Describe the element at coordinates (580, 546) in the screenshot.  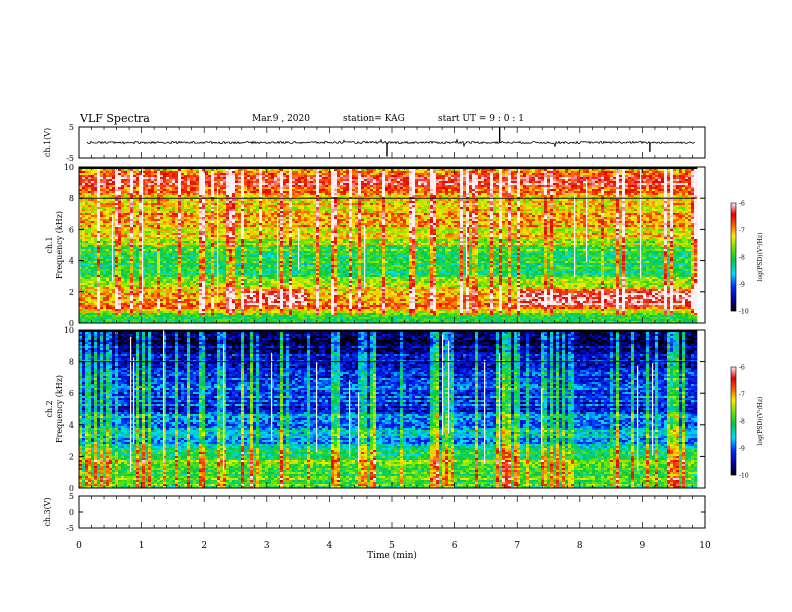
I see `time-tick-label: 8` at that location.